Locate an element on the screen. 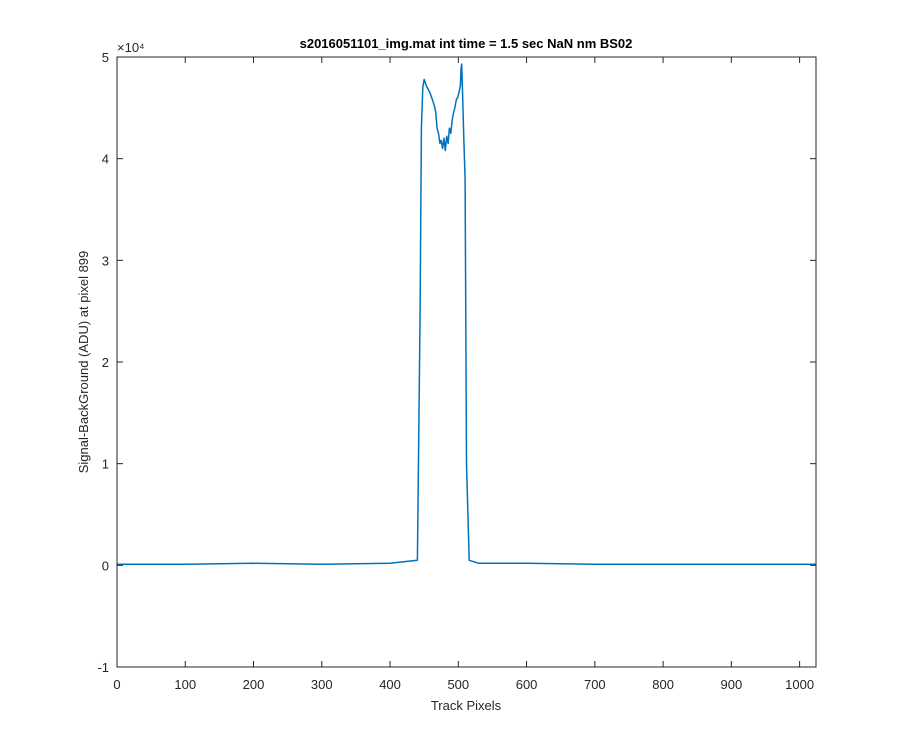 The width and height of the screenshot is (900, 750). x-tick-label: 100 is located at coordinates (185, 684).